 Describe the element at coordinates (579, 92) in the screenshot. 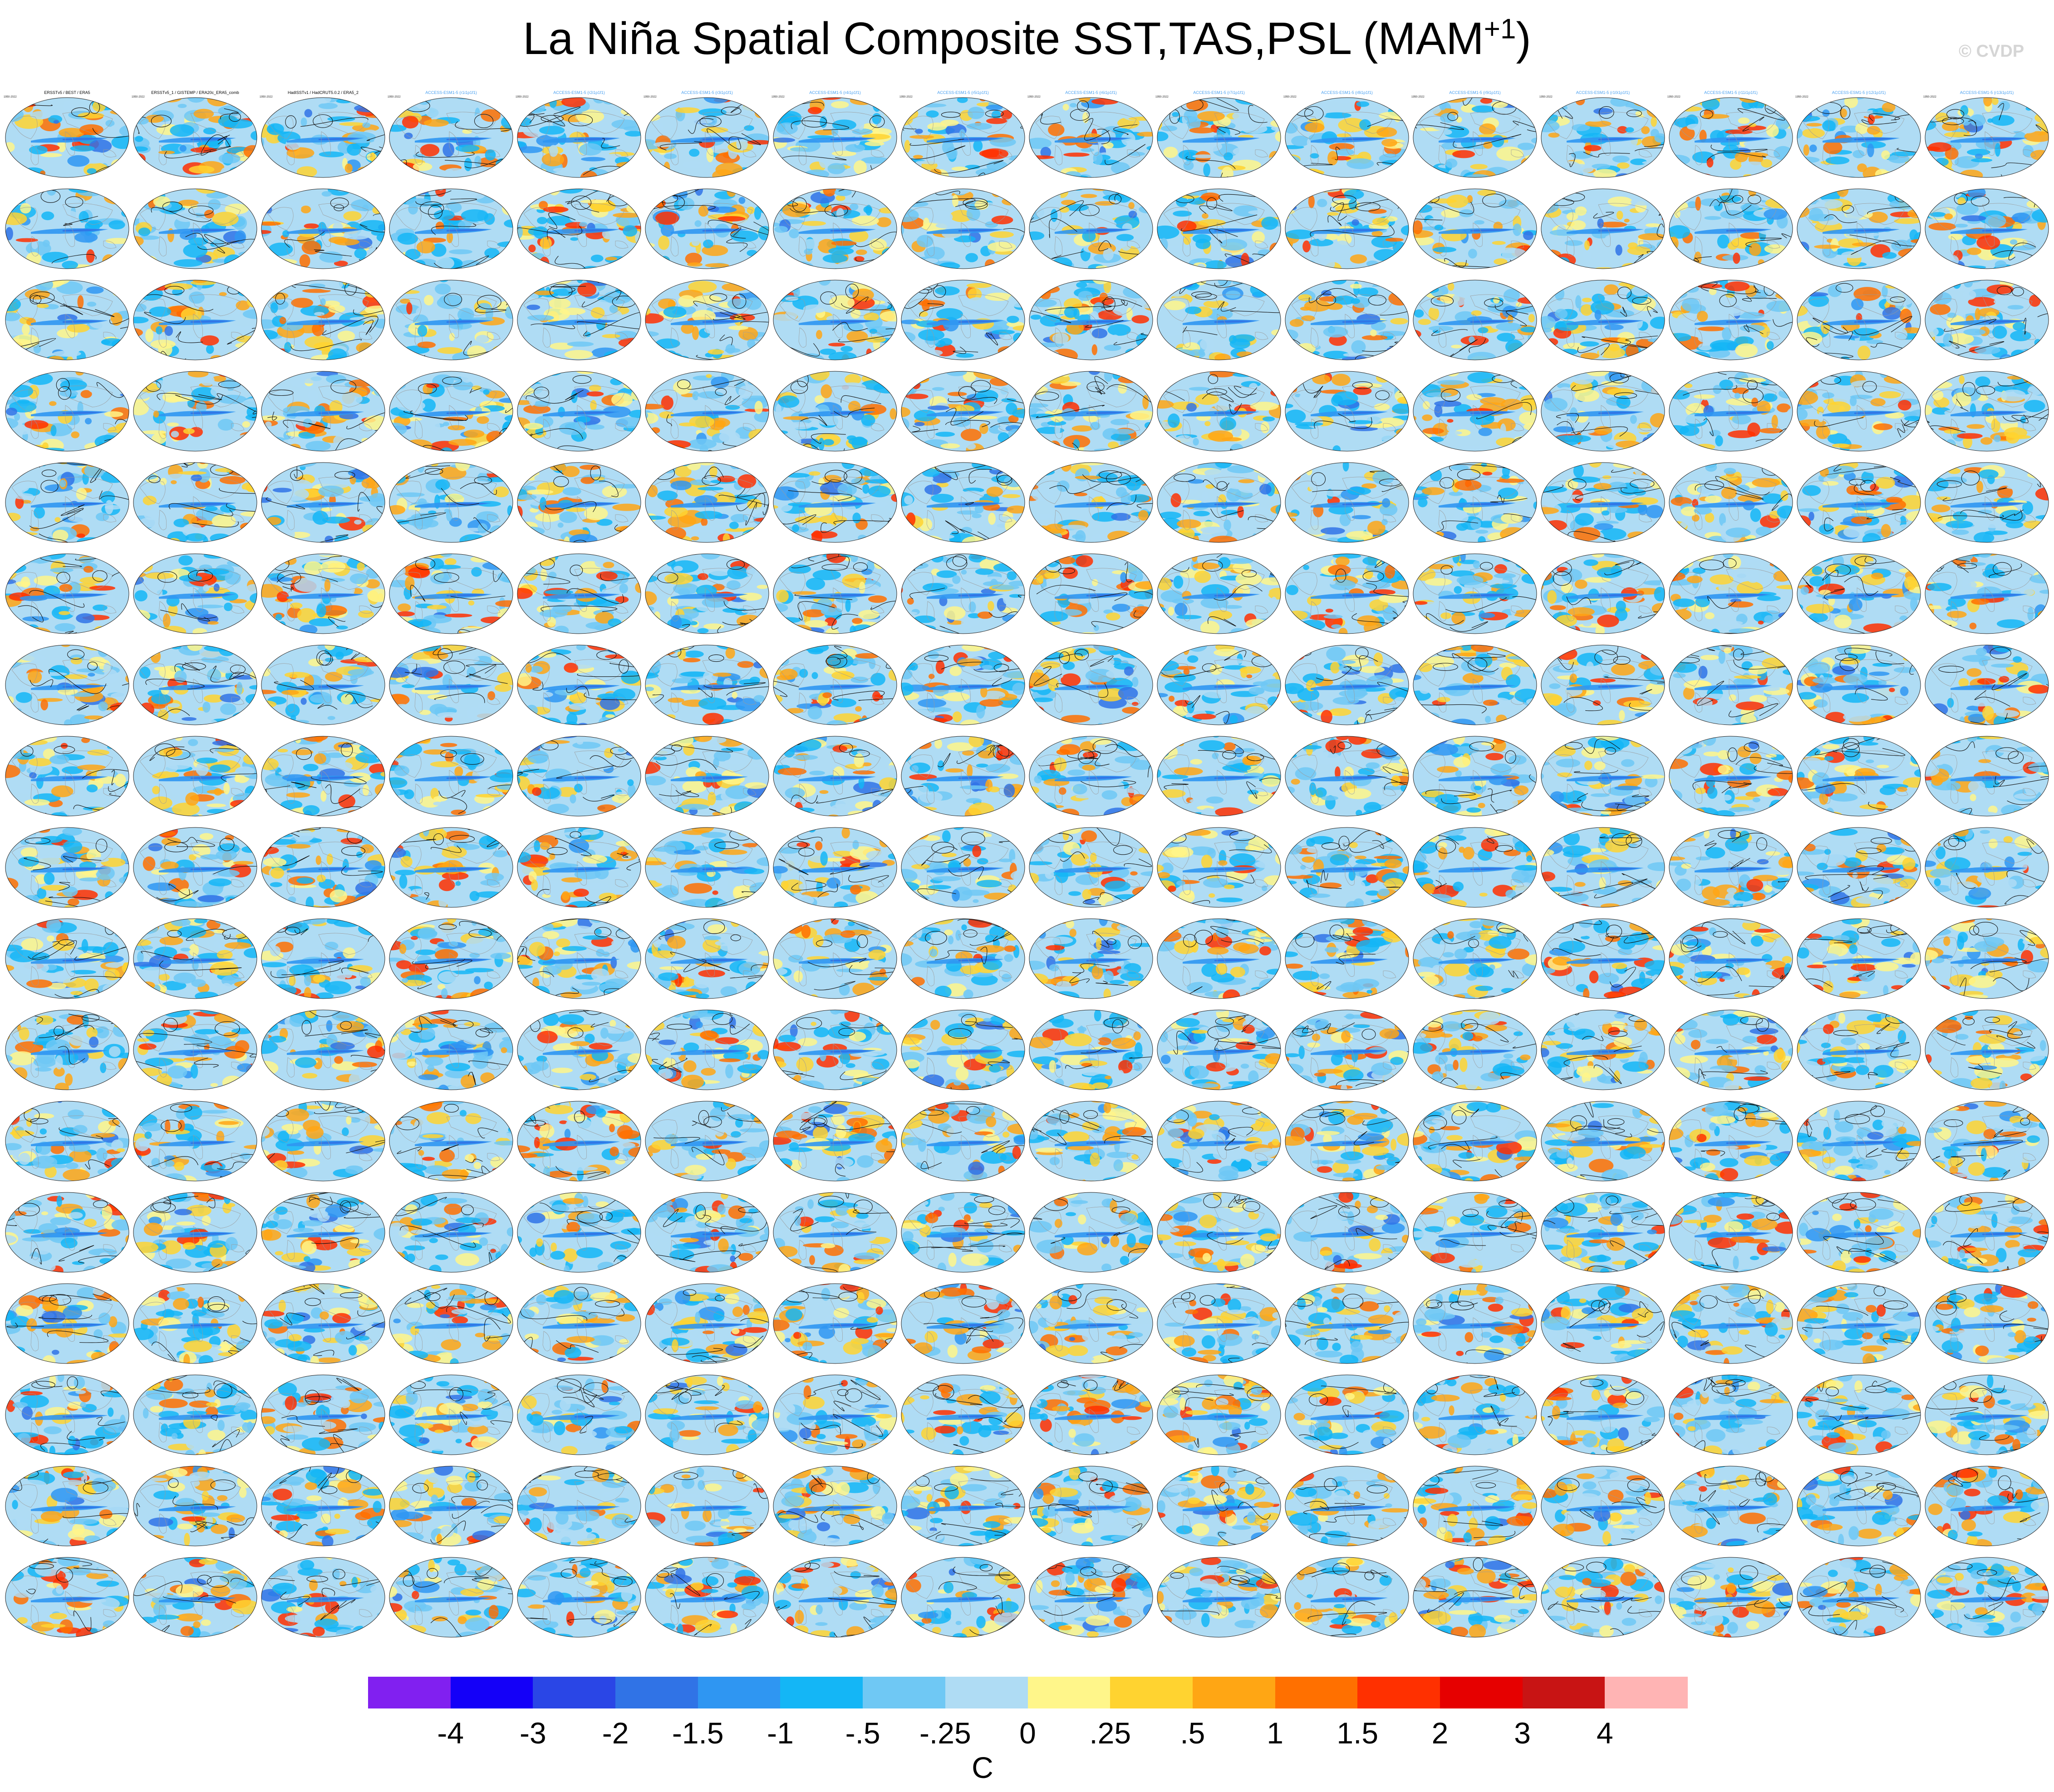

I see `panel-title: ACCESS-ESM1-5 (r2i1p1f1)` at that location.